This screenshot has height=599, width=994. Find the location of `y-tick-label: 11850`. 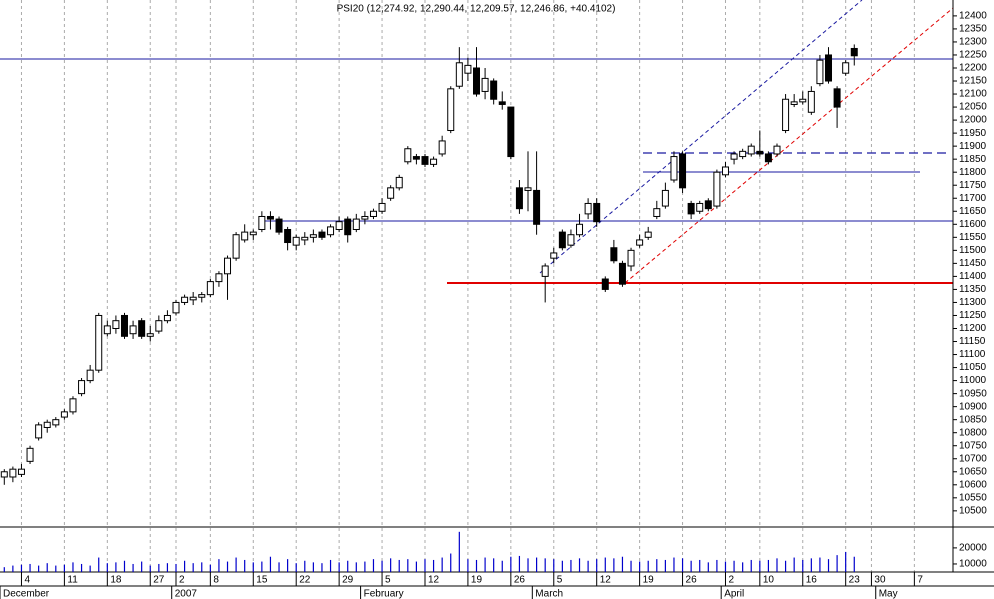

y-tick-label: 11850 is located at coordinates (973, 159).